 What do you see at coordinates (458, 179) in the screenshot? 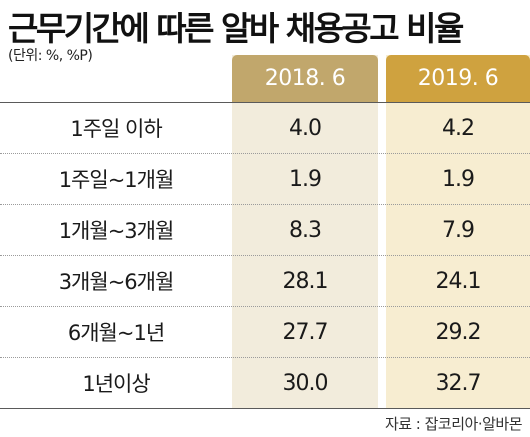
I see `value-2019: 1.9` at bounding box center [458, 179].